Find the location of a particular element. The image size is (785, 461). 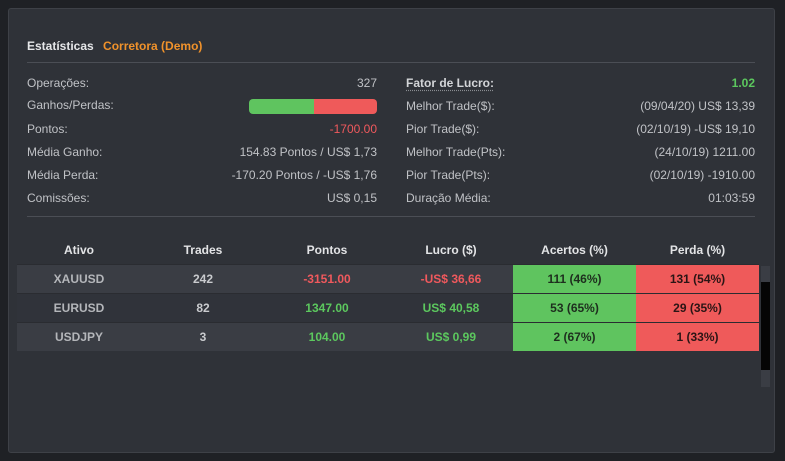

stat-worst-trade-money: Pior Trade($): (02/10/19) -US$ 19,10 is located at coordinates (580, 129).